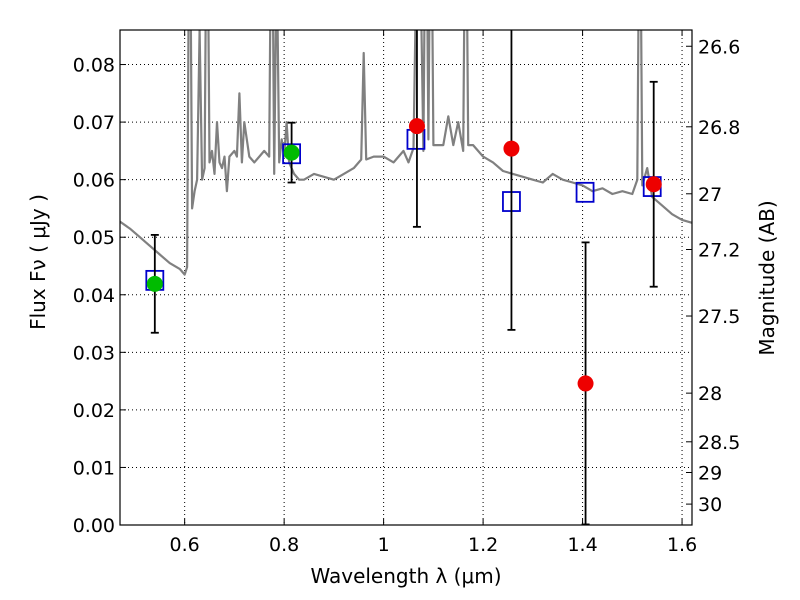 The image size is (800, 600). What do you see at coordinates (185, 545) in the screenshot?
I see `x-tick-label: 0.6` at bounding box center [185, 545].